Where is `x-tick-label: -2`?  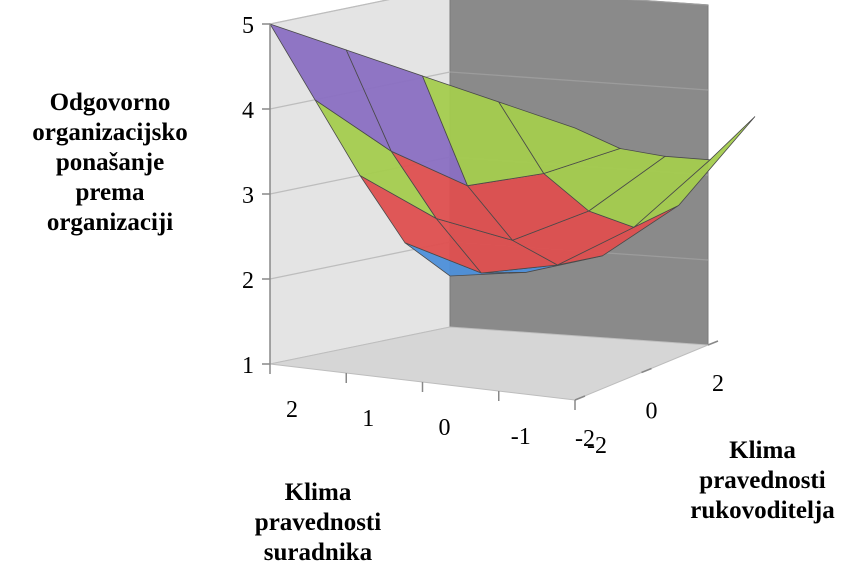 x-tick-label: -2 is located at coordinates (597, 446).